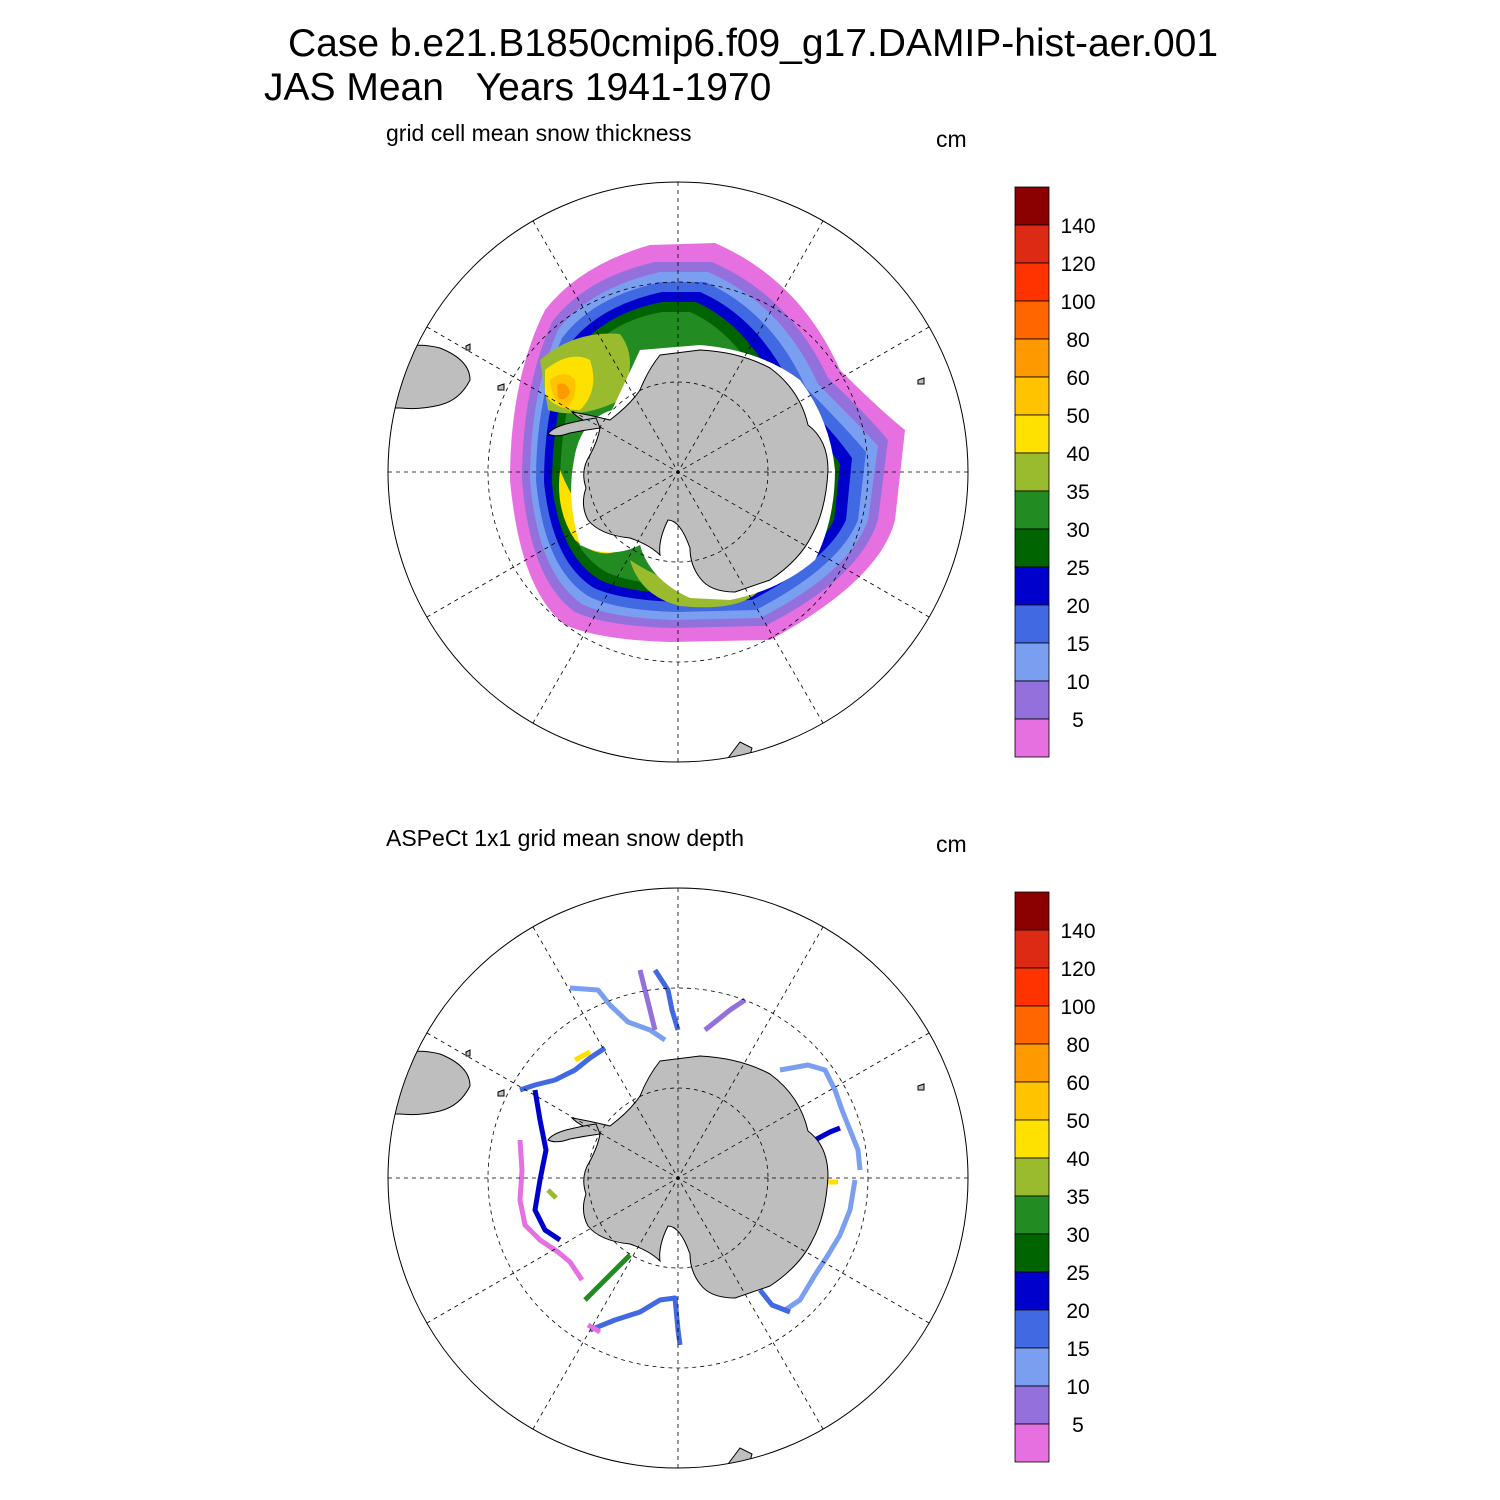 The height and width of the screenshot is (1500, 1500). I want to click on panel2-colorbar-label: 30, so click(1077, 1235).